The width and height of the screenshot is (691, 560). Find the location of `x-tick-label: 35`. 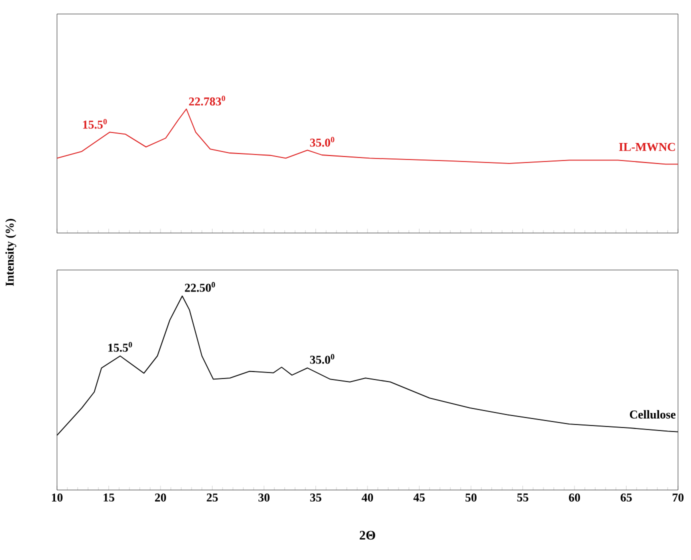

x-tick-label: 35 is located at coordinates (316, 498).